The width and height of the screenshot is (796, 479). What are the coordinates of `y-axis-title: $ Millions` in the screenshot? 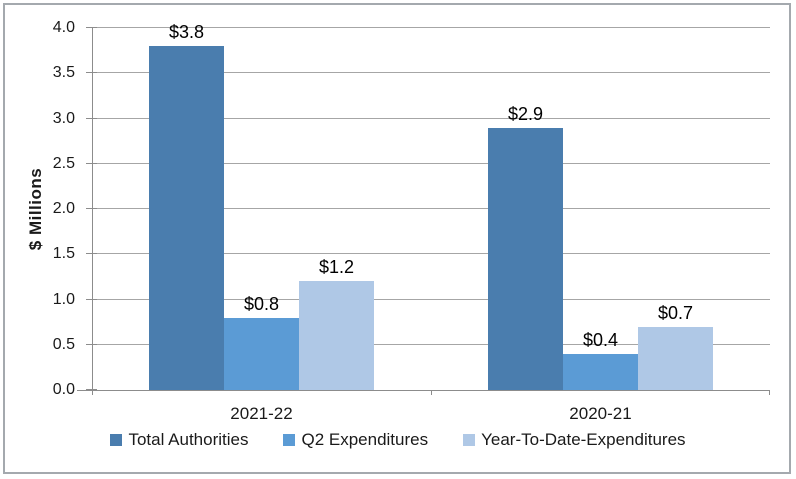 It's located at (35, 209).